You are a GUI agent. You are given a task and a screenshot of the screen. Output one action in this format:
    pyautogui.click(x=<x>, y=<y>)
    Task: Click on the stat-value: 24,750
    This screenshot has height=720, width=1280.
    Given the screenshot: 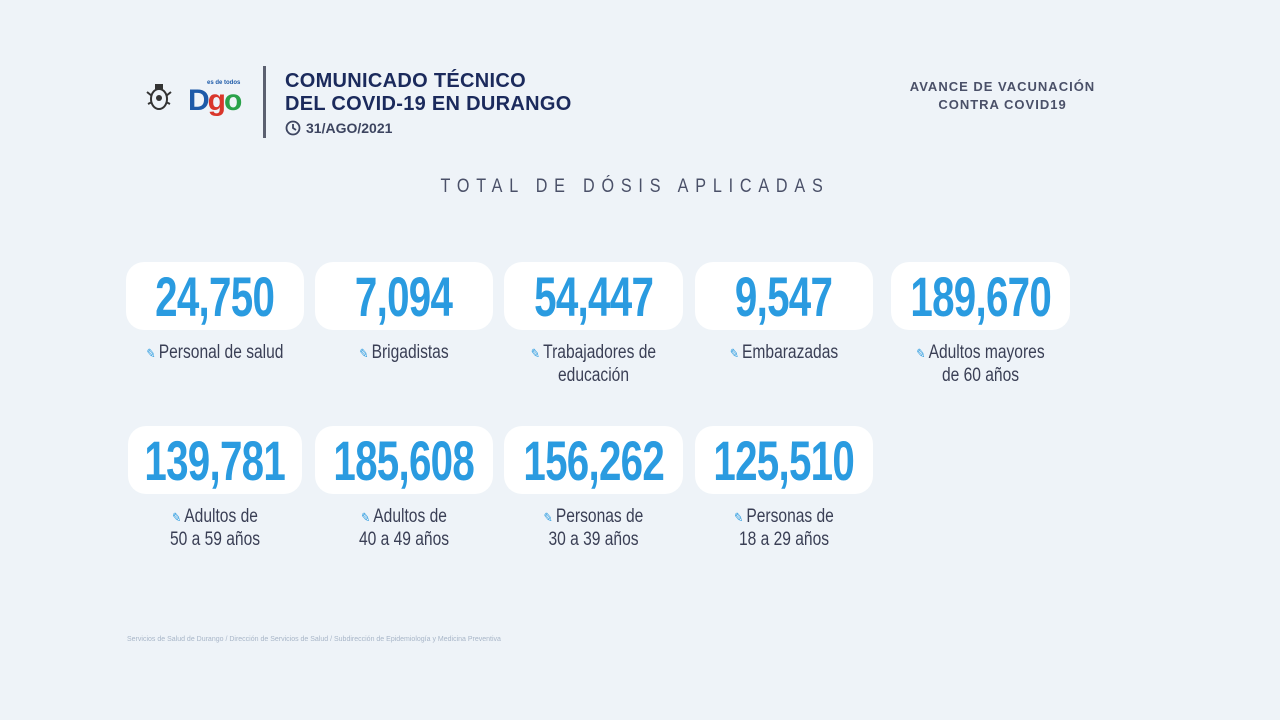 What is the action you would take?
    pyautogui.click(x=215, y=296)
    